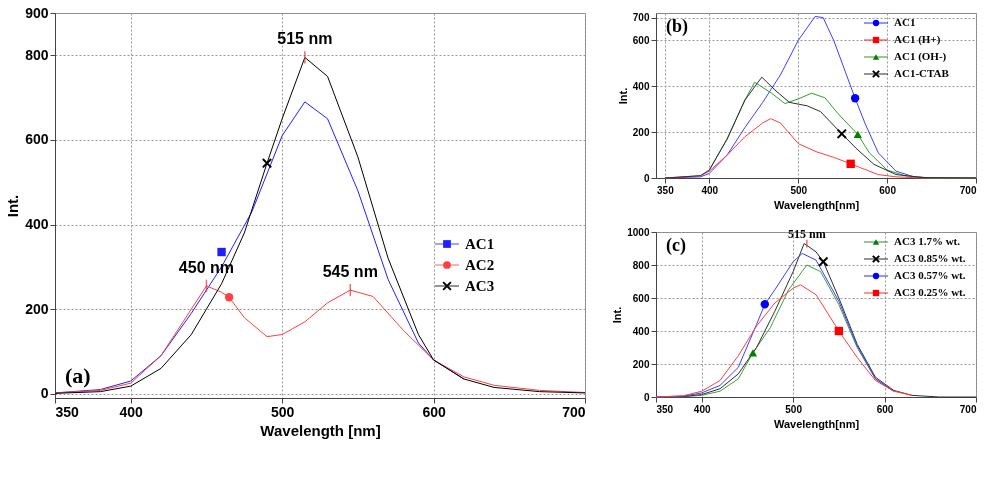 The height and width of the screenshot is (480, 1006). I want to click on annotation: 545 nm, so click(350, 272).